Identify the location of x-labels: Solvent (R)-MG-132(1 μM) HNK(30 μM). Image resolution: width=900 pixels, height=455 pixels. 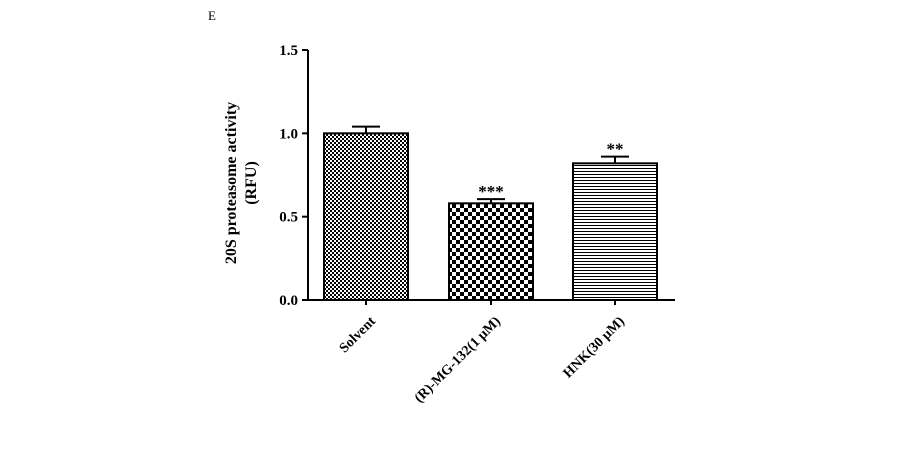
(482, 353).